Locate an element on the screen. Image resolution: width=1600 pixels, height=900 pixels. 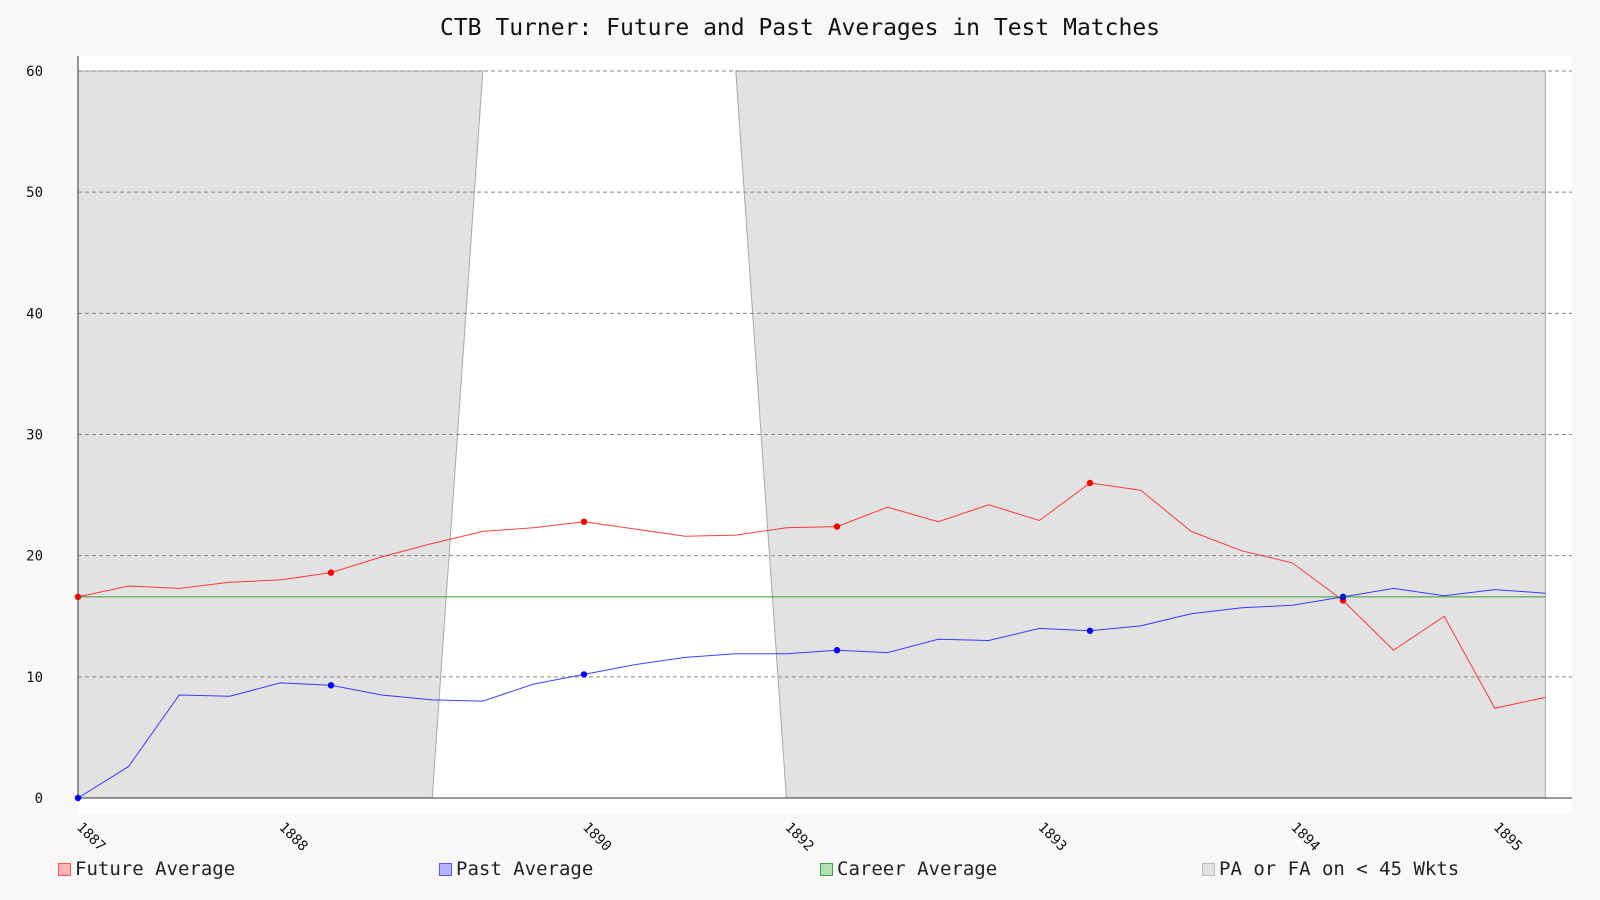
legend-item-low-wickets-region: PA or FA on < 45 Wkts is located at coordinates (1330, 869).